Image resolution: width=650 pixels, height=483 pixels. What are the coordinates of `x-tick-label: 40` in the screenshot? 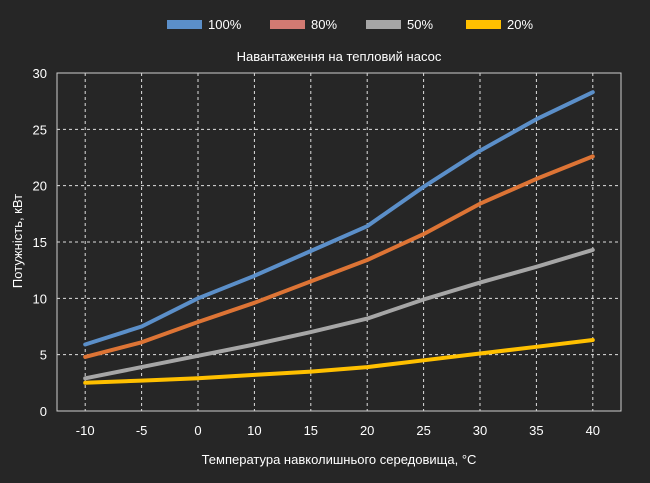 It's located at (593, 430).